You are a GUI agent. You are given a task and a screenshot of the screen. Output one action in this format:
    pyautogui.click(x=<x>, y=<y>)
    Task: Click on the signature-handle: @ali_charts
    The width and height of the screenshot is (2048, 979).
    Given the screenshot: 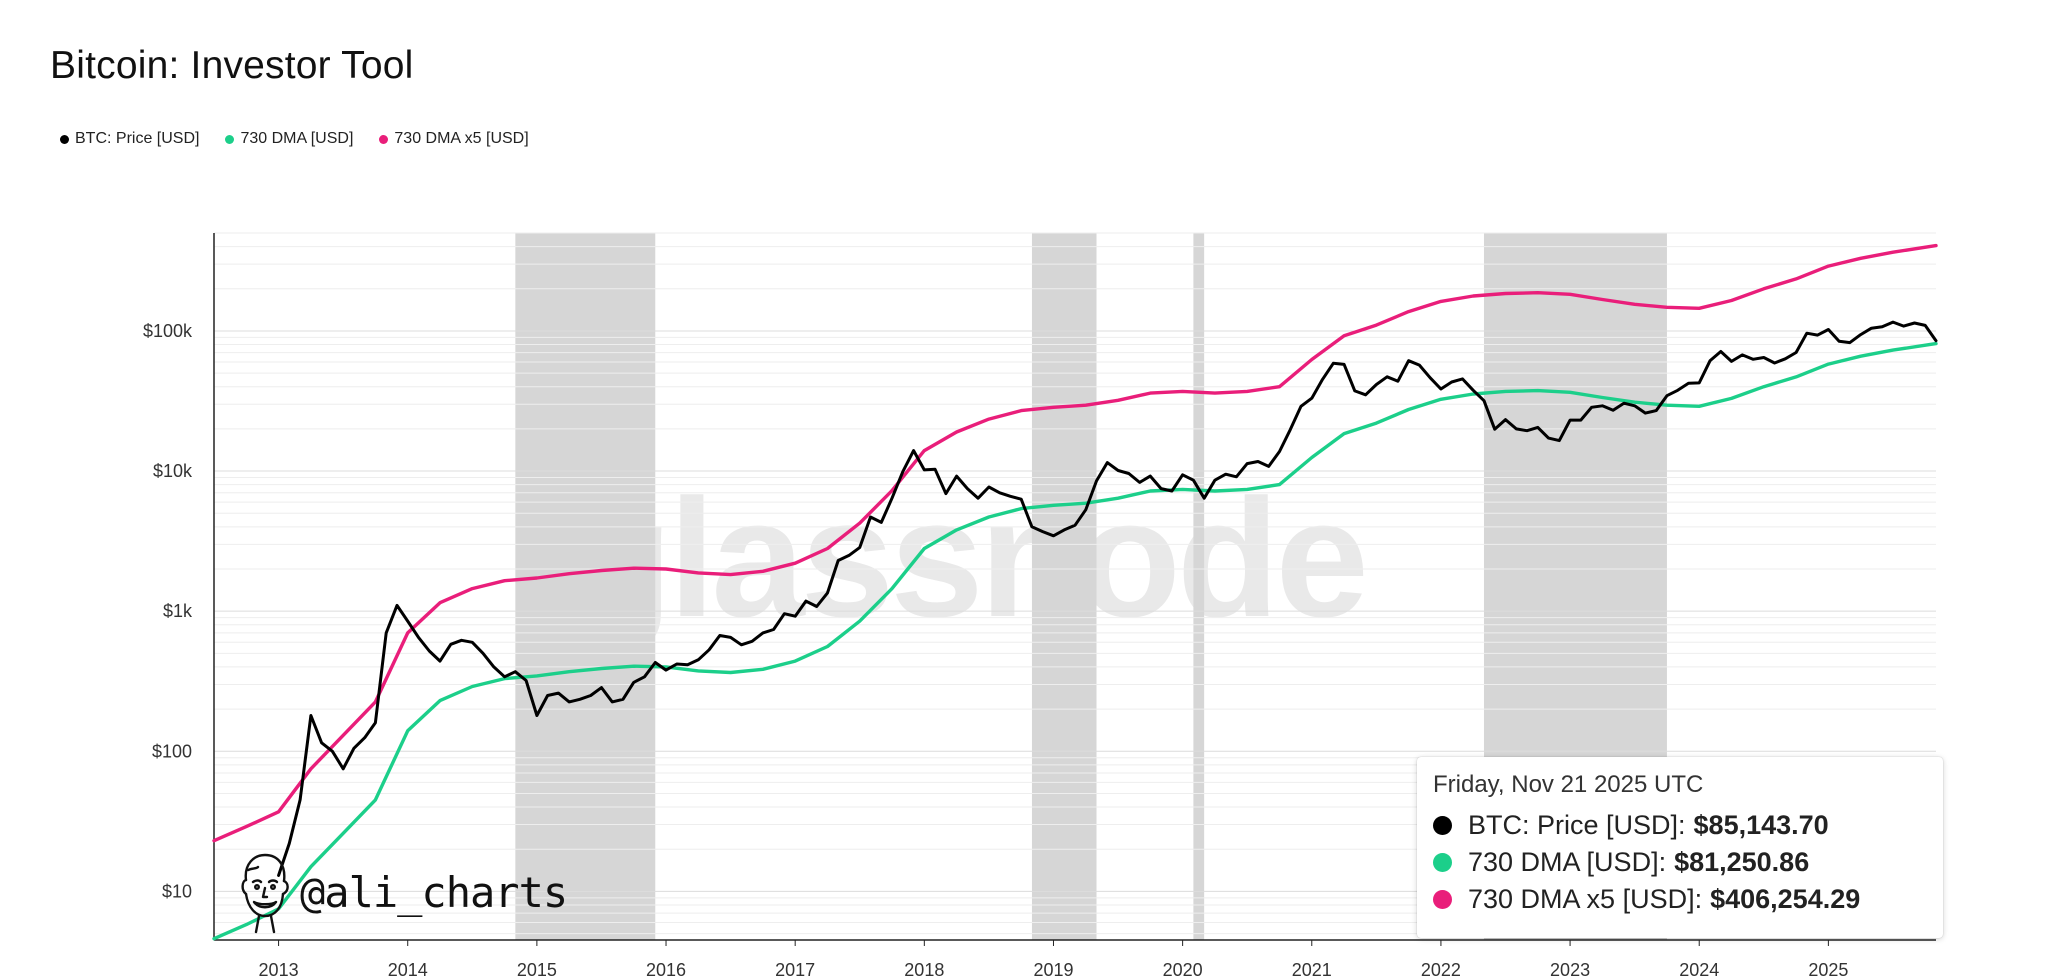 What is the action you would take?
    pyautogui.click(x=434, y=892)
    